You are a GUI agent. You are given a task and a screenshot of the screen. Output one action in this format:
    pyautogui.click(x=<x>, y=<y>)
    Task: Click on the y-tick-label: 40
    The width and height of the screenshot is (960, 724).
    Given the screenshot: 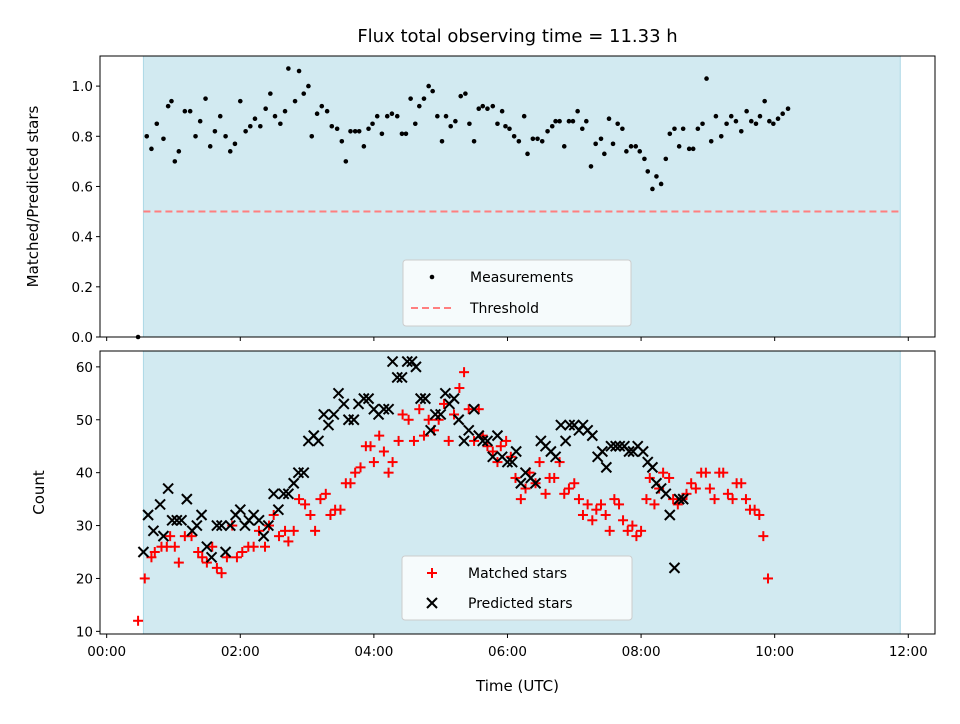 What is the action you would take?
    pyautogui.click(x=84, y=474)
    